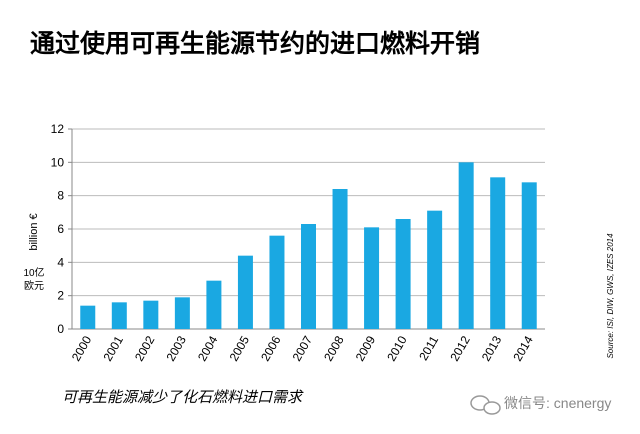 The height and width of the screenshot is (434, 640). I want to click on watermark: 微信号: cnenergy, so click(557, 403).